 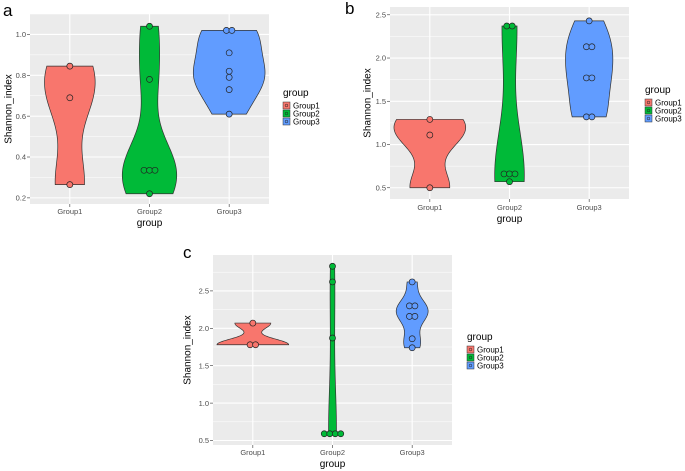 What do you see at coordinates (349, 9) in the screenshot?
I see `panel-label: b` at bounding box center [349, 9].